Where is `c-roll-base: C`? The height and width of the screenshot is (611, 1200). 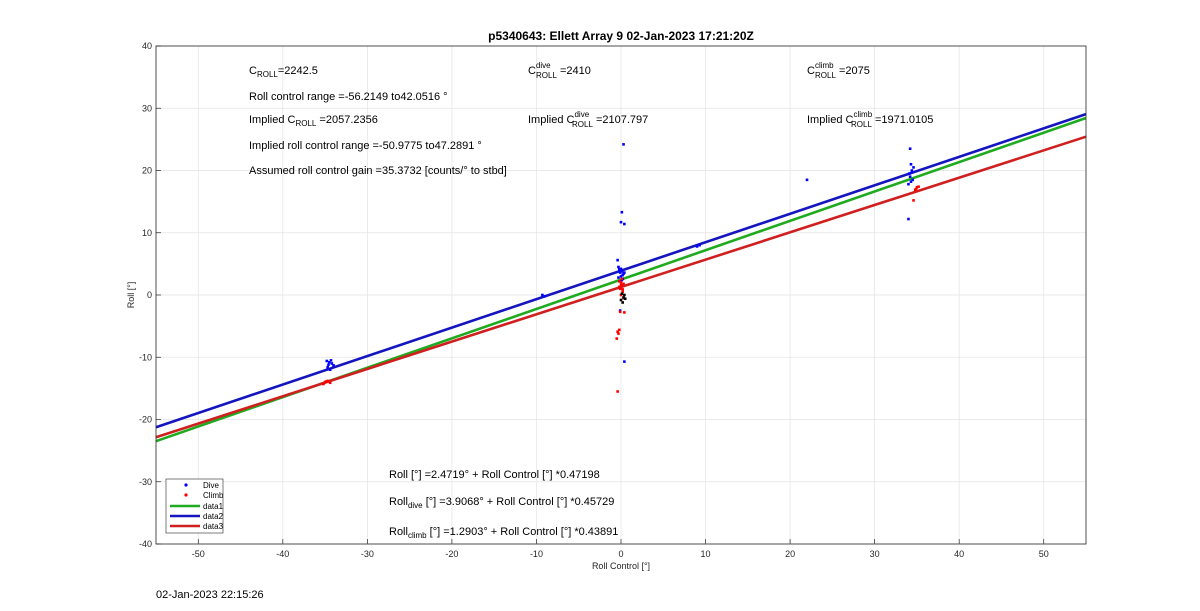 c-roll-base: C is located at coordinates (253, 71).